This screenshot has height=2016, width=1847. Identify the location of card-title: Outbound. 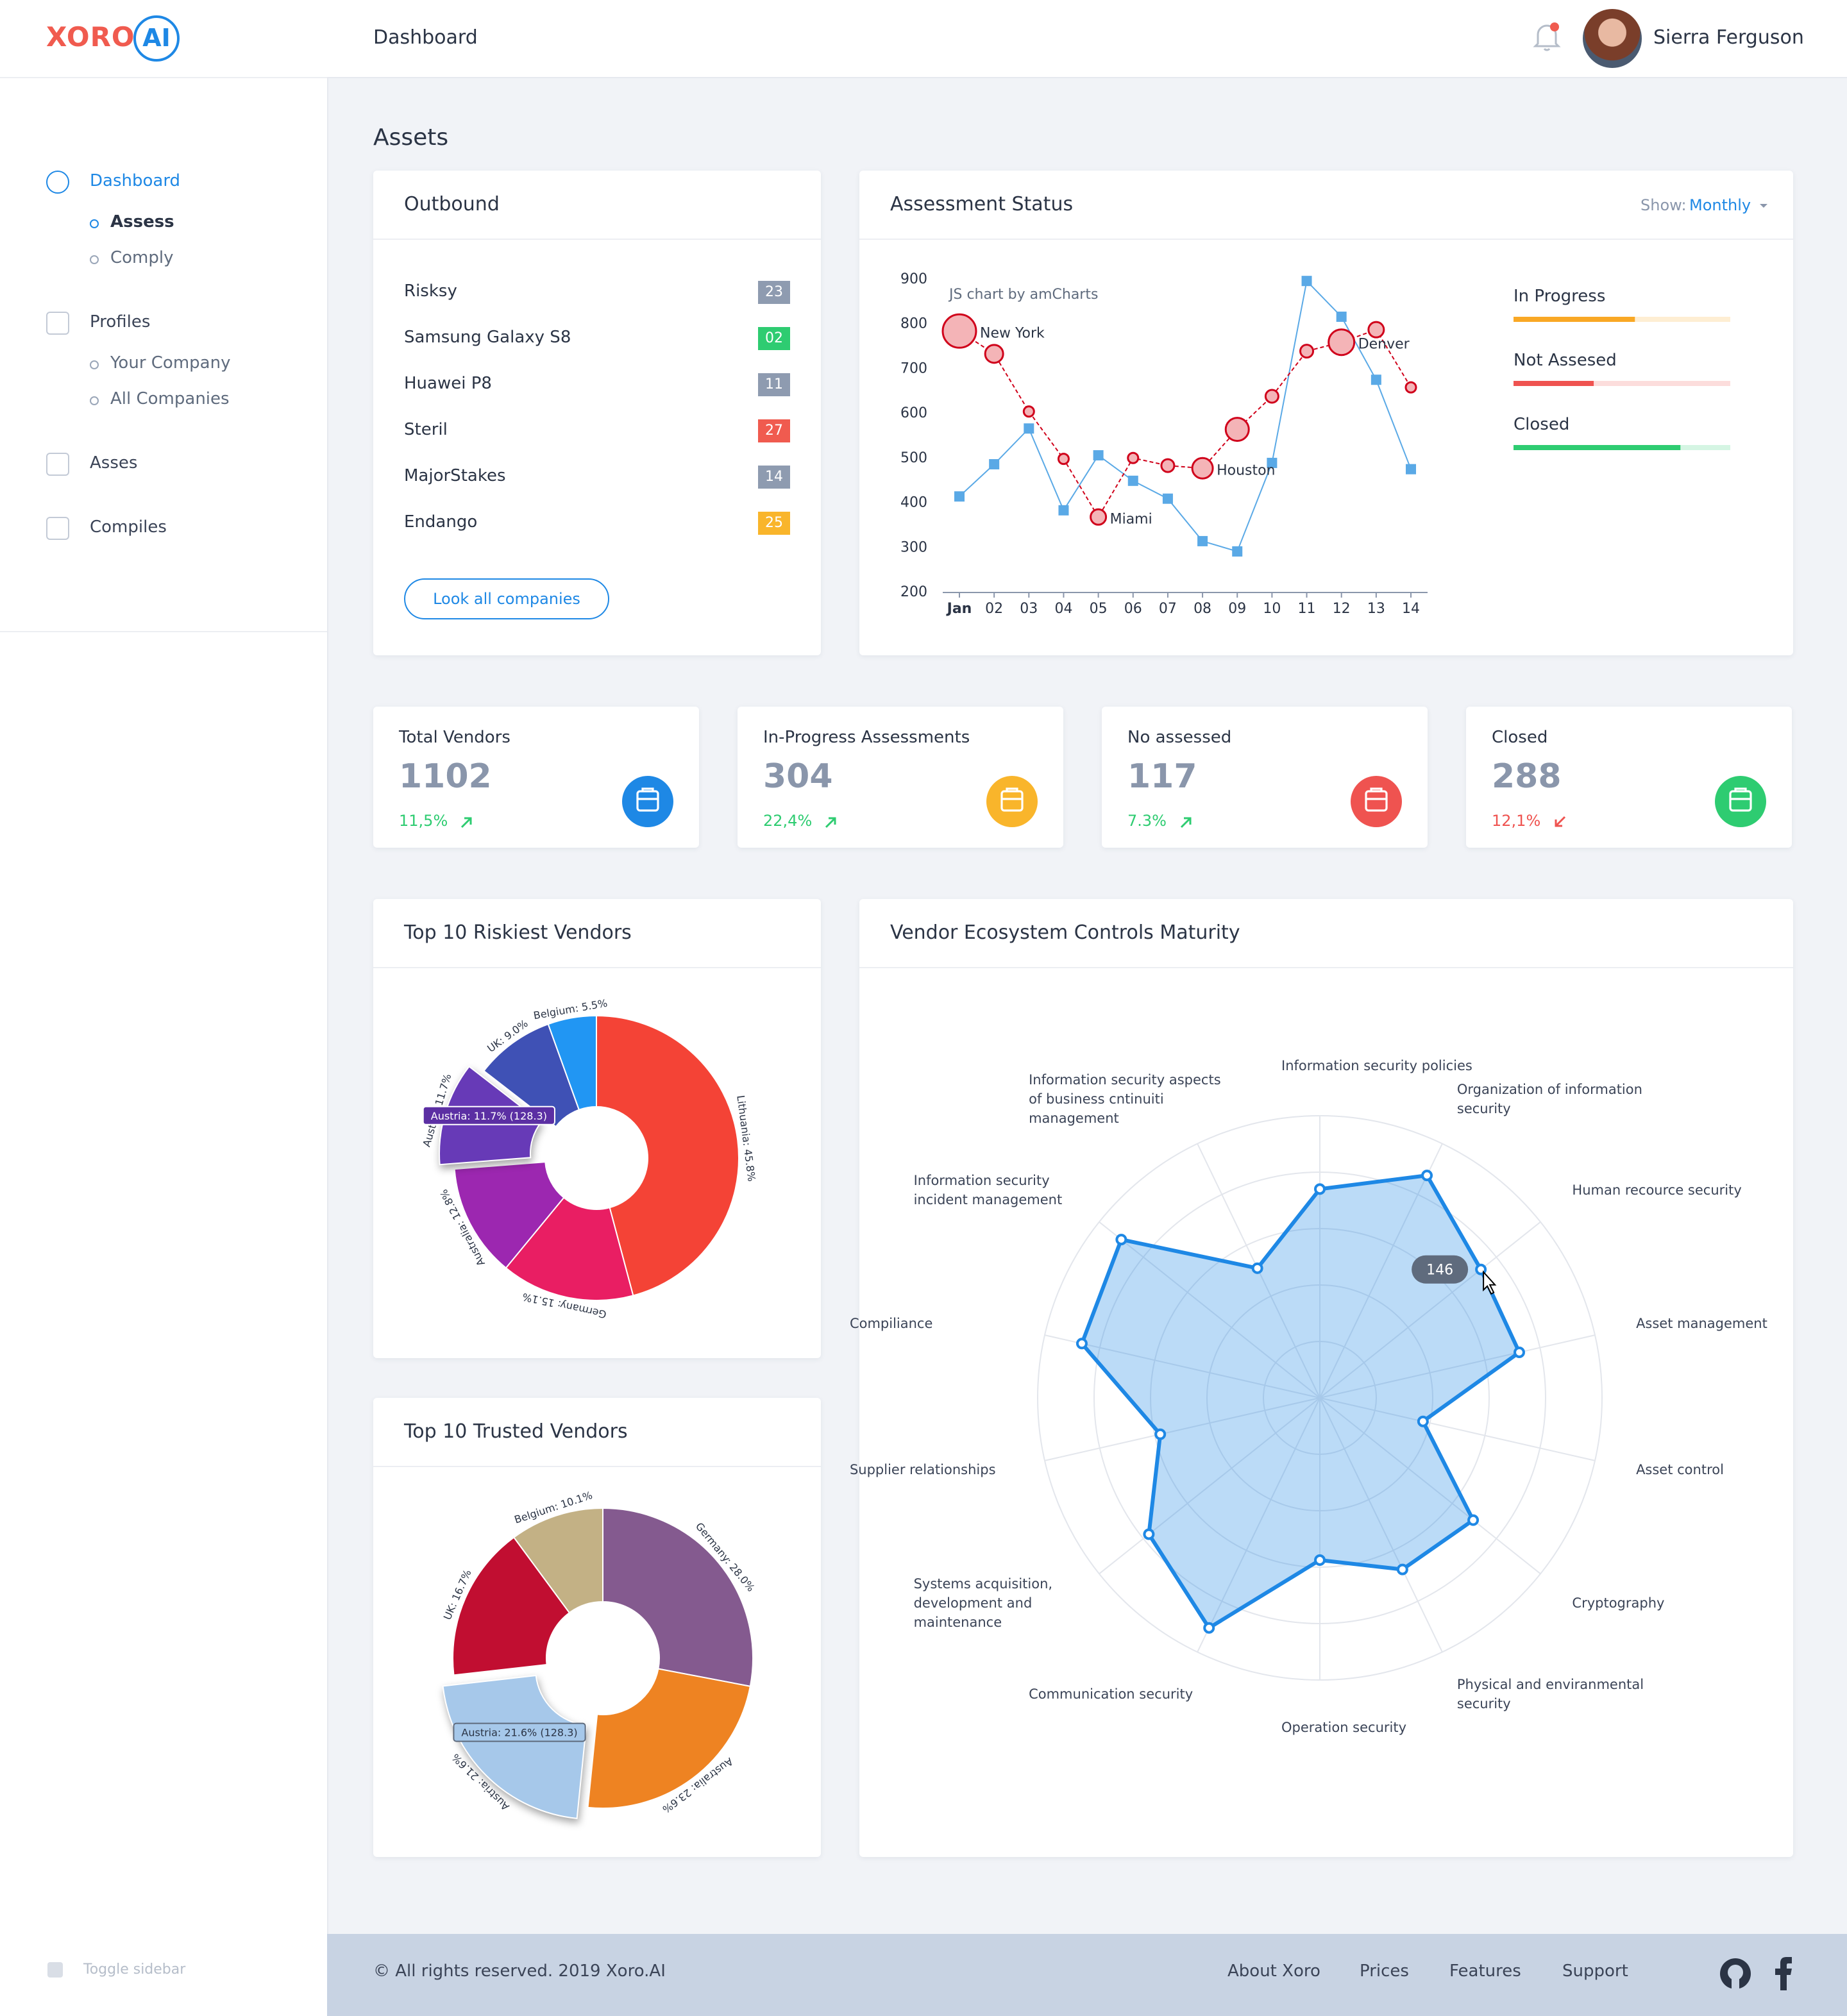
(452, 203).